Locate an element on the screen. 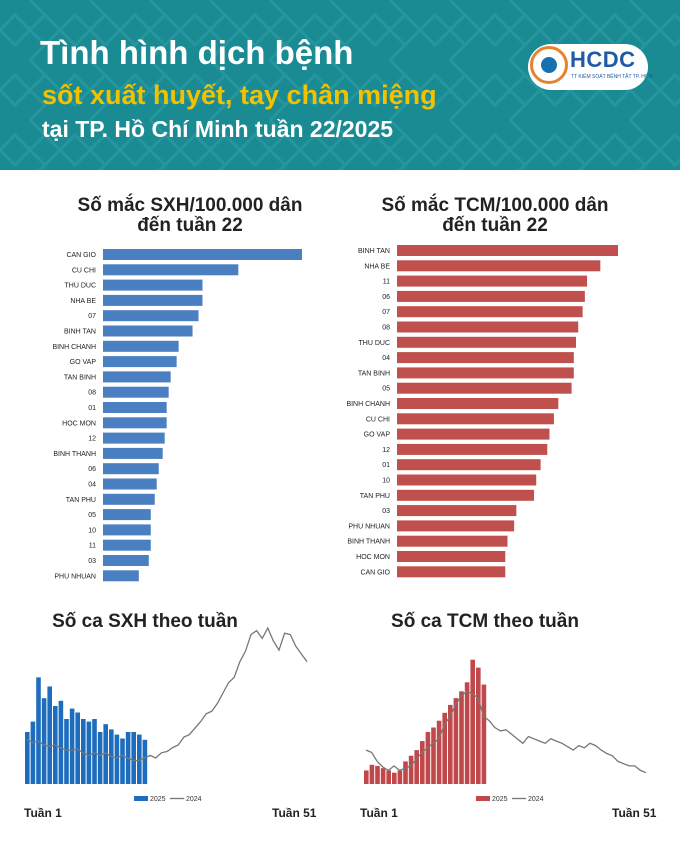 The image size is (680, 847). sxh-rate-category-label: THU DUC is located at coordinates (81, 286).